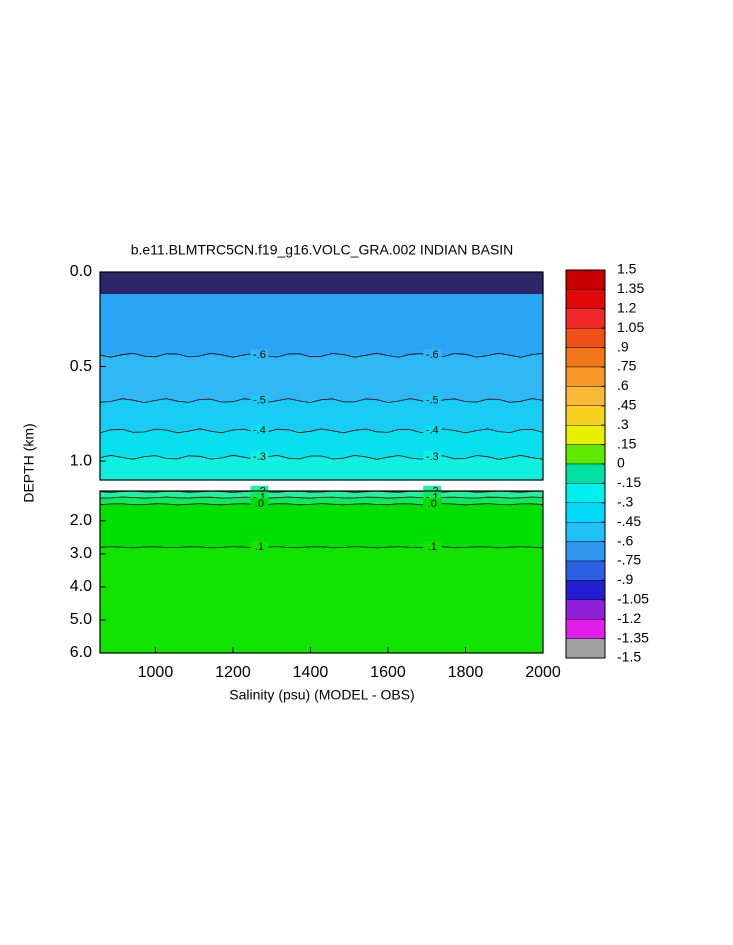 This screenshot has width=733, height=945. What do you see at coordinates (629, 618) in the screenshot?
I see `colorbar-label: -1.2` at bounding box center [629, 618].